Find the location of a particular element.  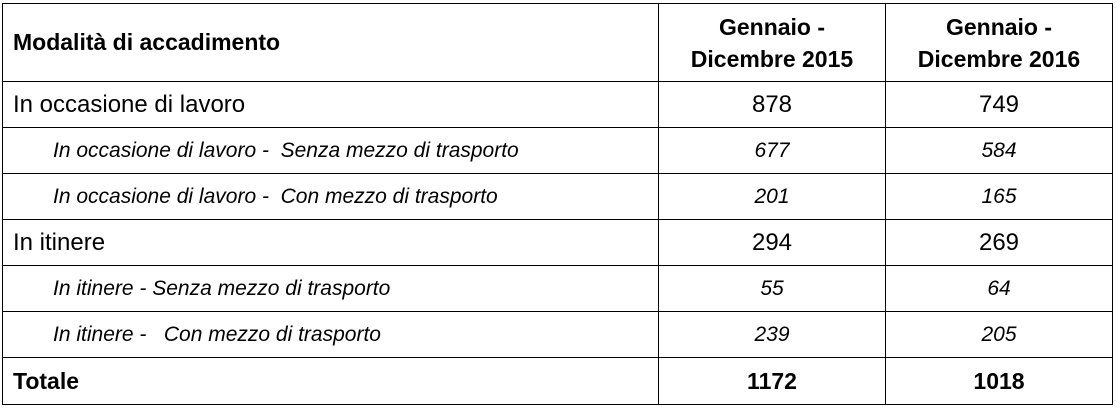

value-2015: 55 is located at coordinates (772, 288).